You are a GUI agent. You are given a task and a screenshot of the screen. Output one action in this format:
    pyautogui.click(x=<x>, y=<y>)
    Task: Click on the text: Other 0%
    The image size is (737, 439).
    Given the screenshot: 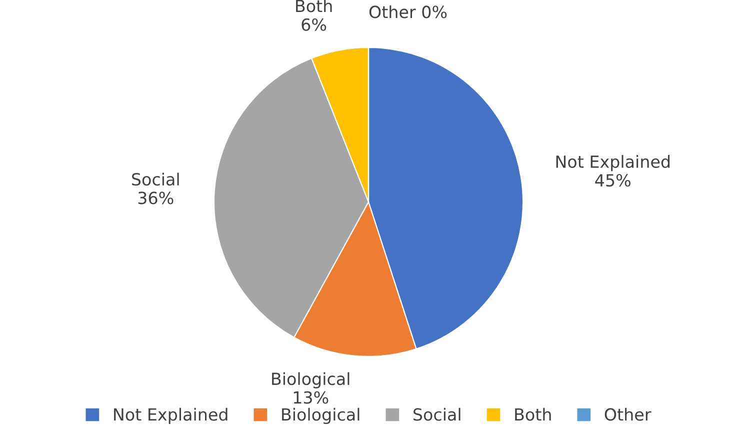 What is the action you would take?
    pyautogui.click(x=408, y=11)
    